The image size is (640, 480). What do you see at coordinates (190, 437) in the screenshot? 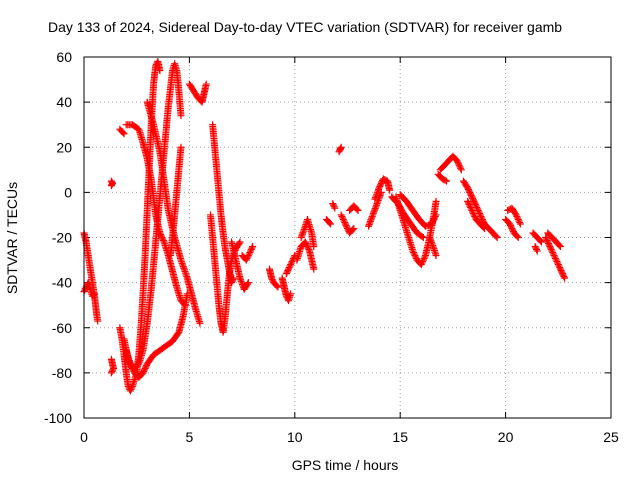
I see `x-tick-label: 5` at bounding box center [190, 437].